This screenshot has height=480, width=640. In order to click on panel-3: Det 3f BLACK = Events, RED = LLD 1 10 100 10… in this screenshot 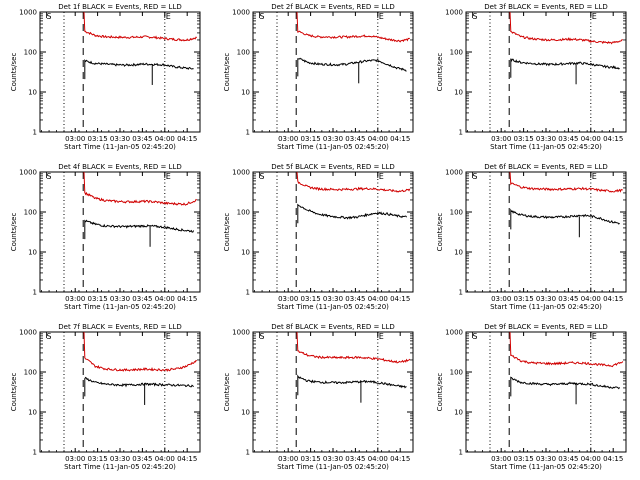, I will do `click(531, 77)`.